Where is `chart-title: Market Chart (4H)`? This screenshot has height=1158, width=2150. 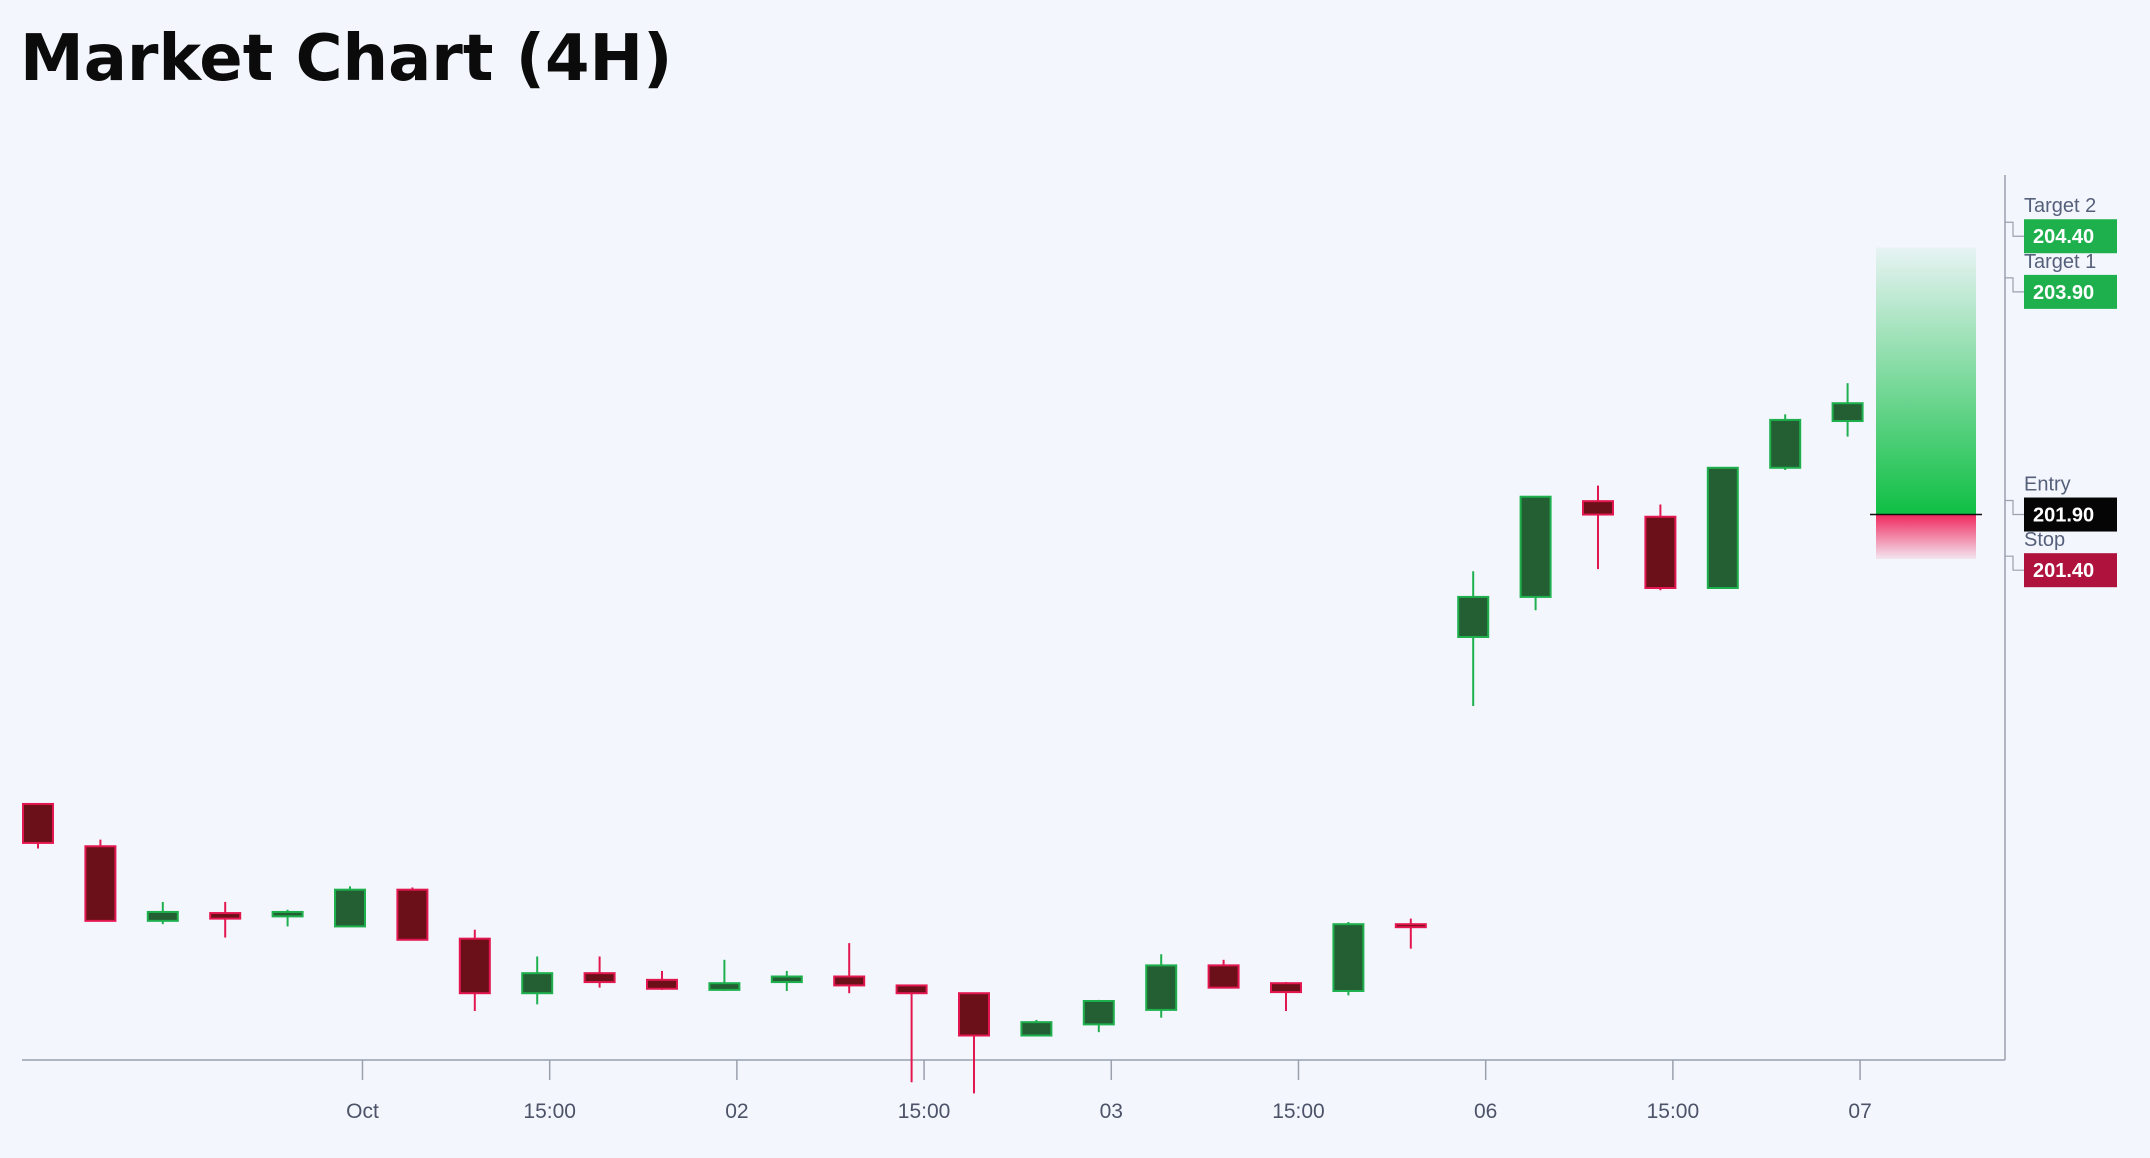
chart-title: Market Chart (4H) is located at coordinates (346, 59).